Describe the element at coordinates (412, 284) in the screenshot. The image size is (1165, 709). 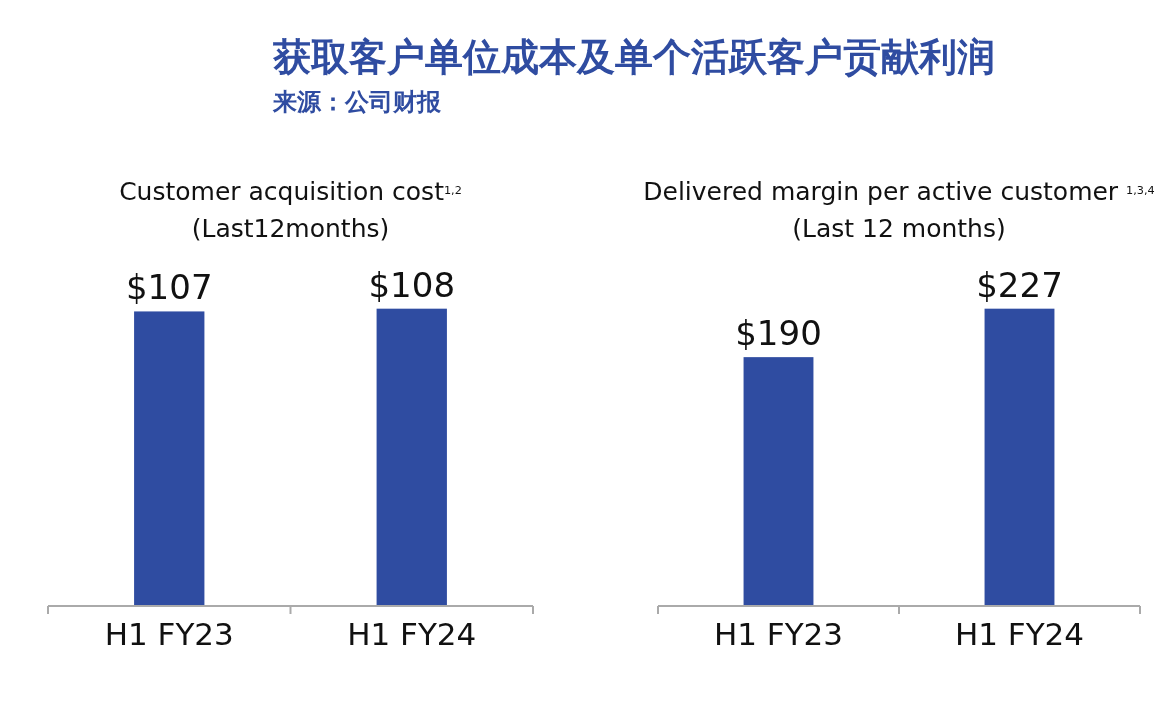
I see `data-label: $108` at that location.